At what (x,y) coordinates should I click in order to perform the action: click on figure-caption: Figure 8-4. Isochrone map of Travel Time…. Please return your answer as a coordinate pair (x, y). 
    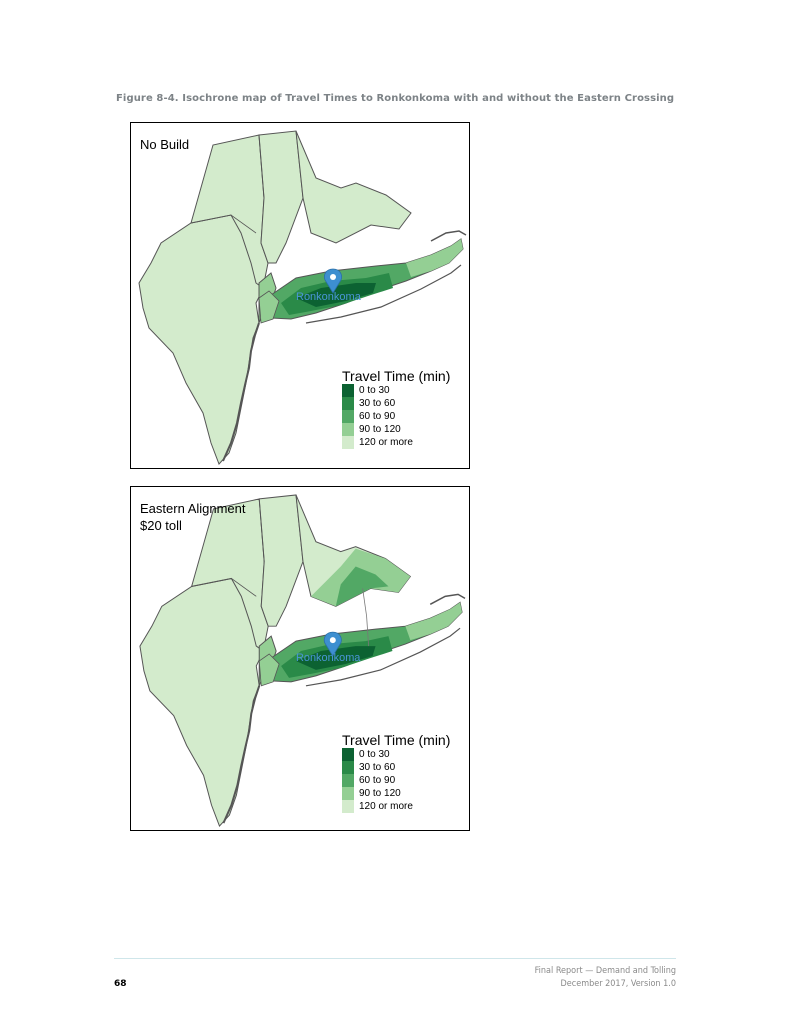
    Looking at the image, I should click on (395, 98).